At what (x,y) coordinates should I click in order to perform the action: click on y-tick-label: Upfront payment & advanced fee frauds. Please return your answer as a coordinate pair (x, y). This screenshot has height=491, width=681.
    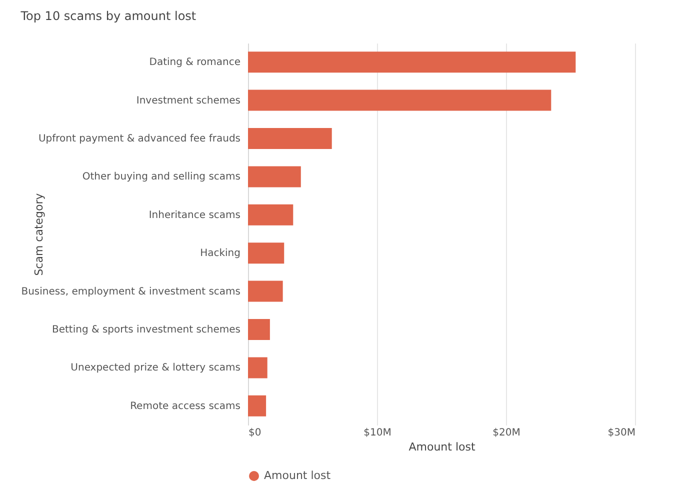
    Looking at the image, I should click on (139, 139).